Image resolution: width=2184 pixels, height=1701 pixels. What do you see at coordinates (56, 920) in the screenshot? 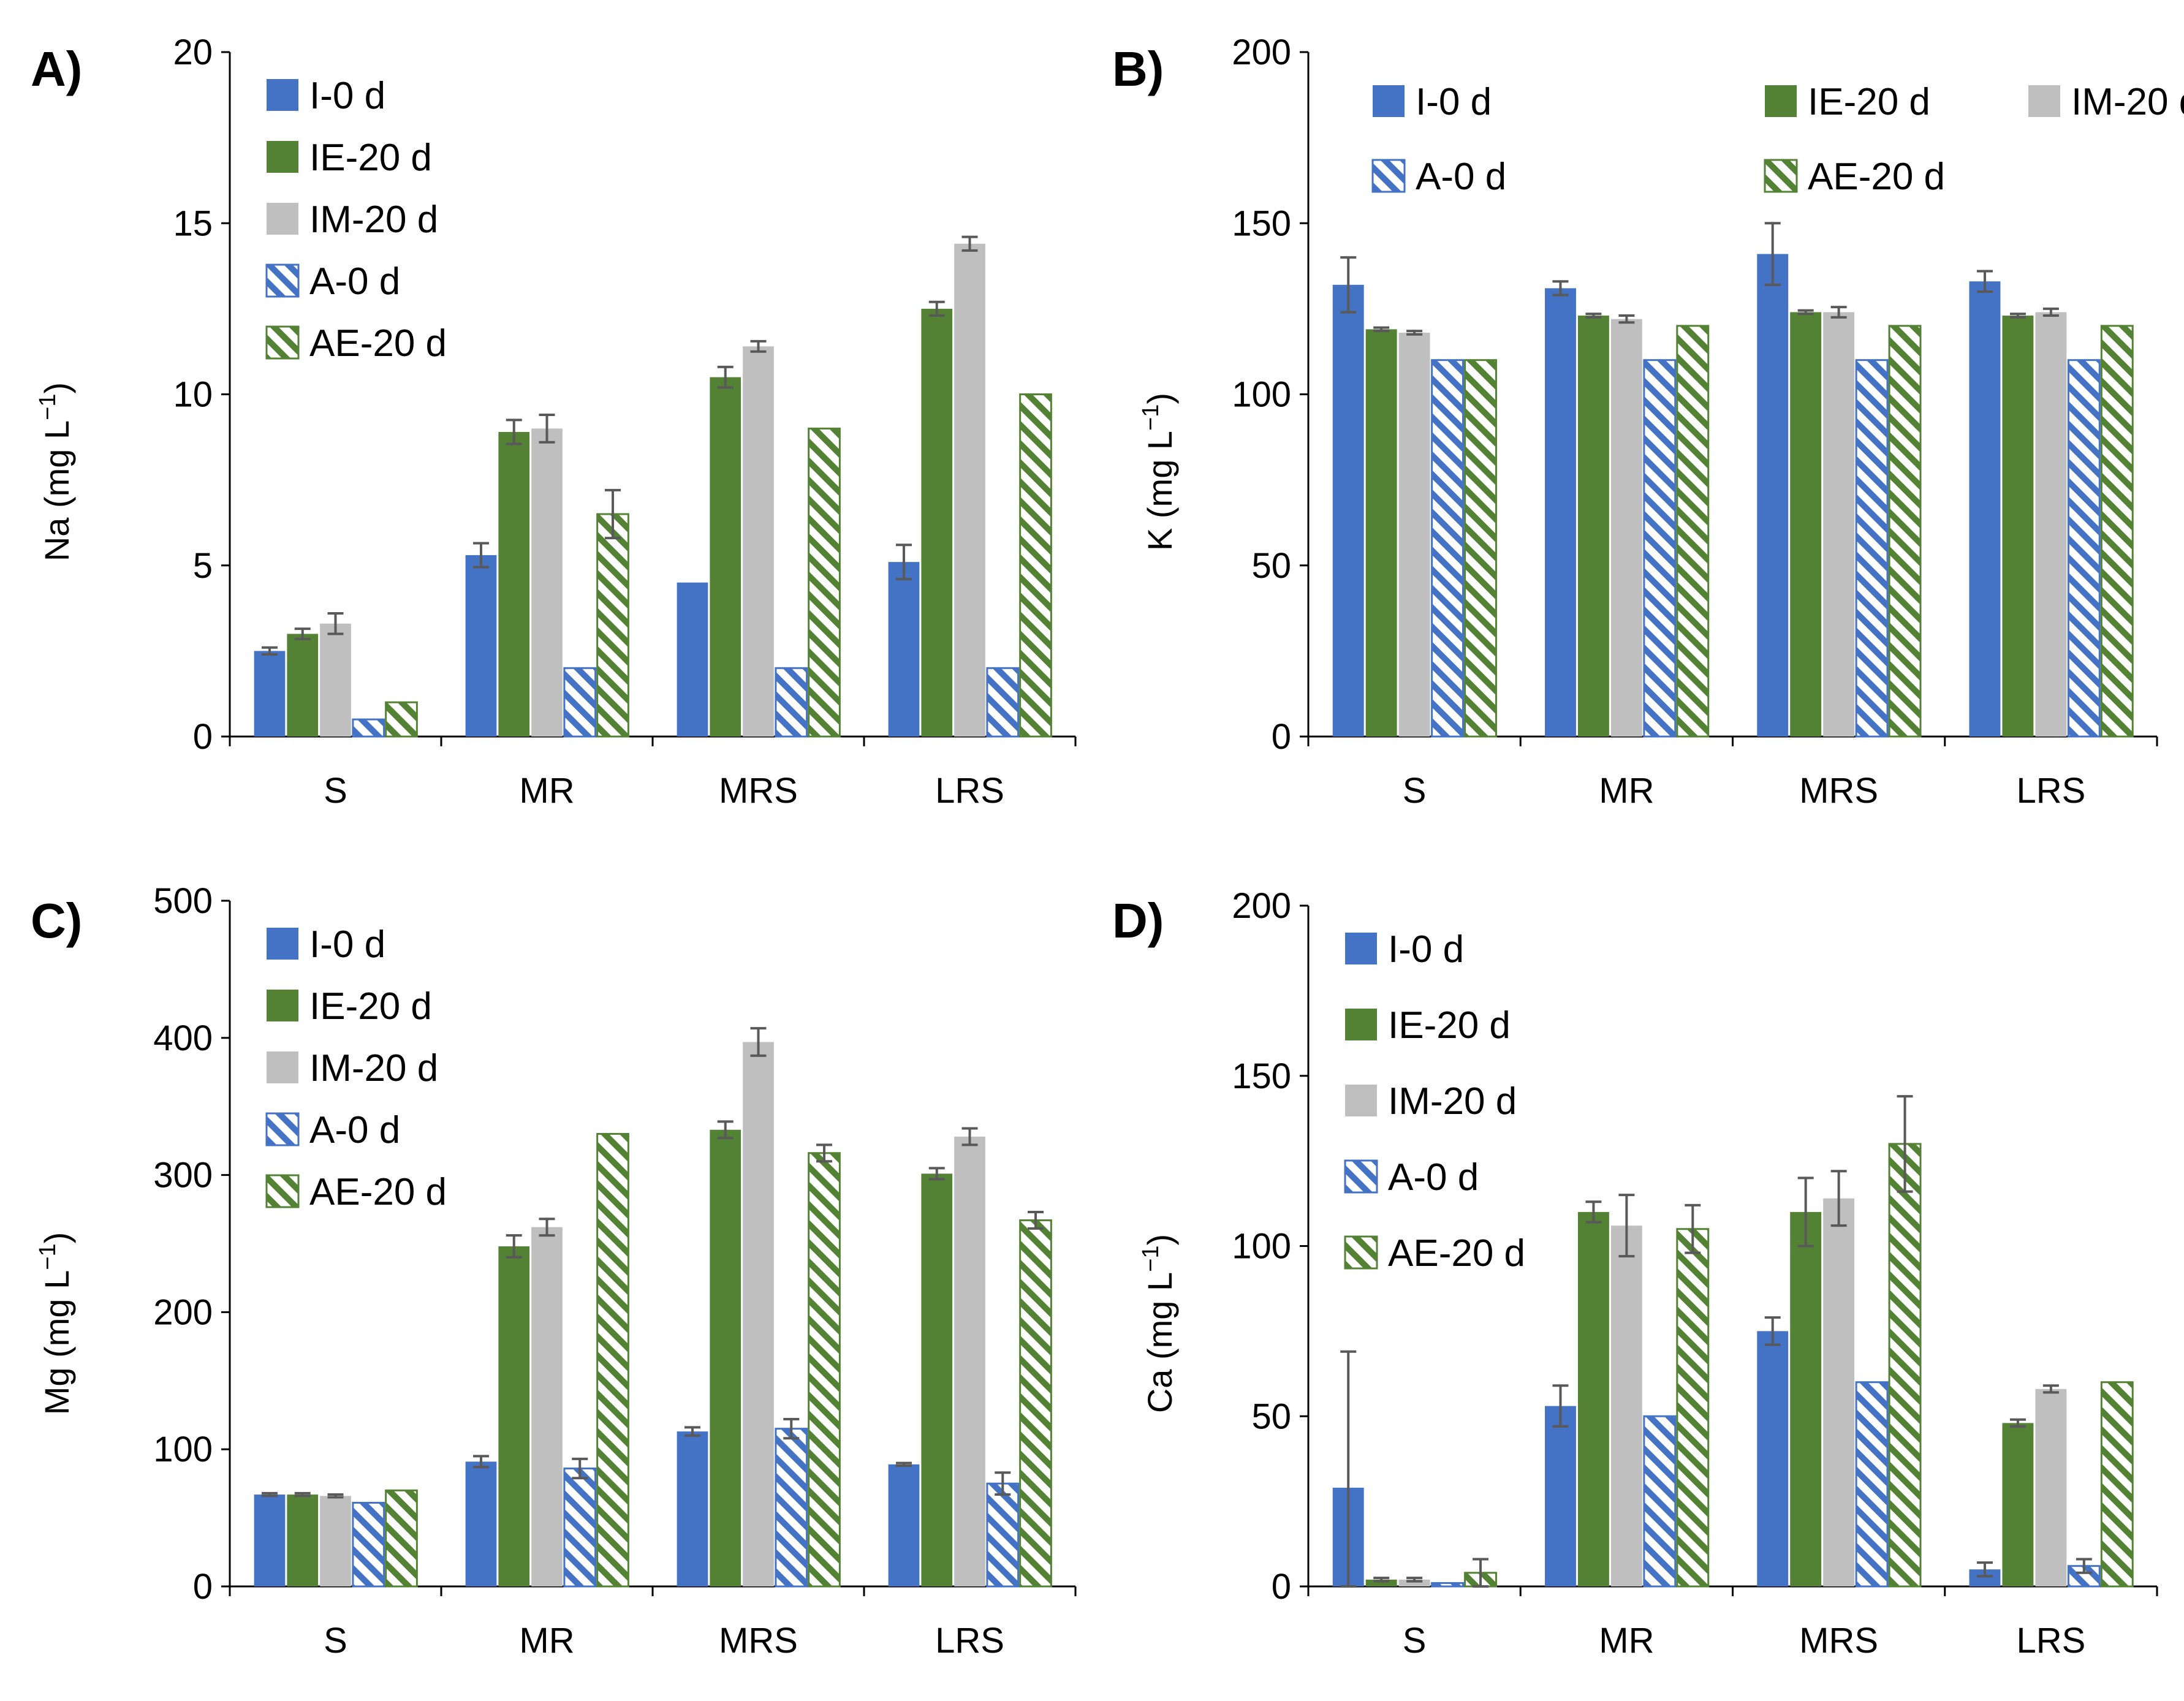
I see `panel-c-label: C)` at bounding box center [56, 920].